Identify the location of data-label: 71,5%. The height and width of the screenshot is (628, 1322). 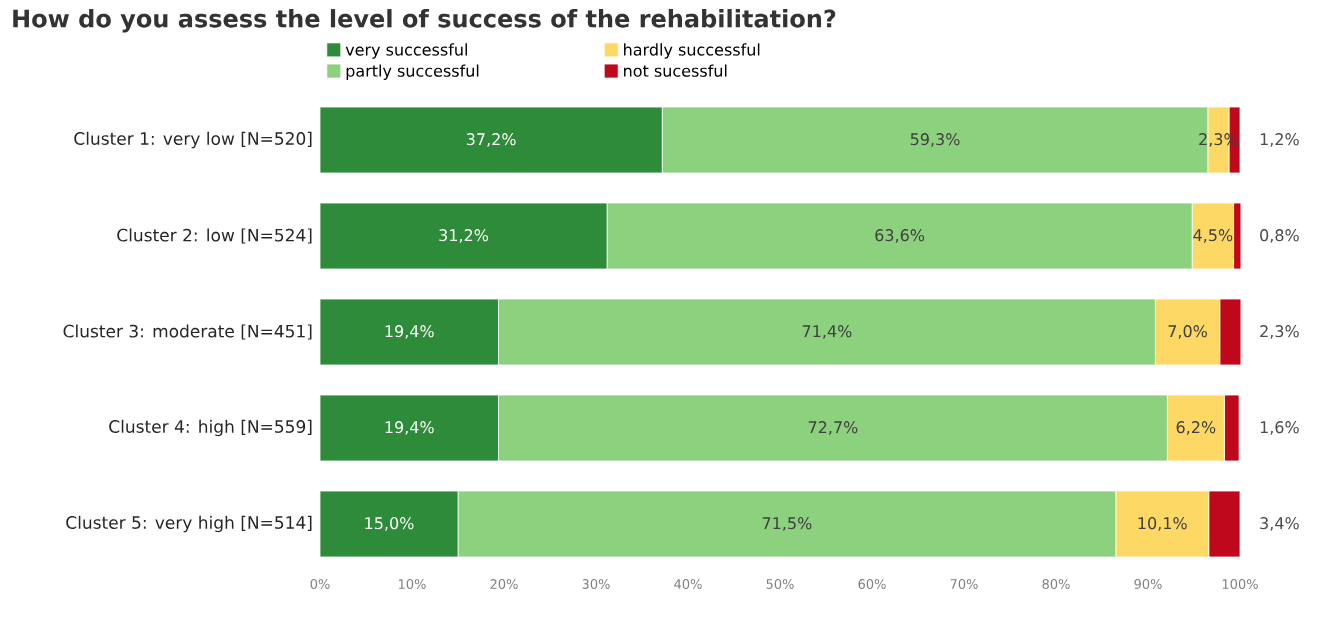
(787, 524).